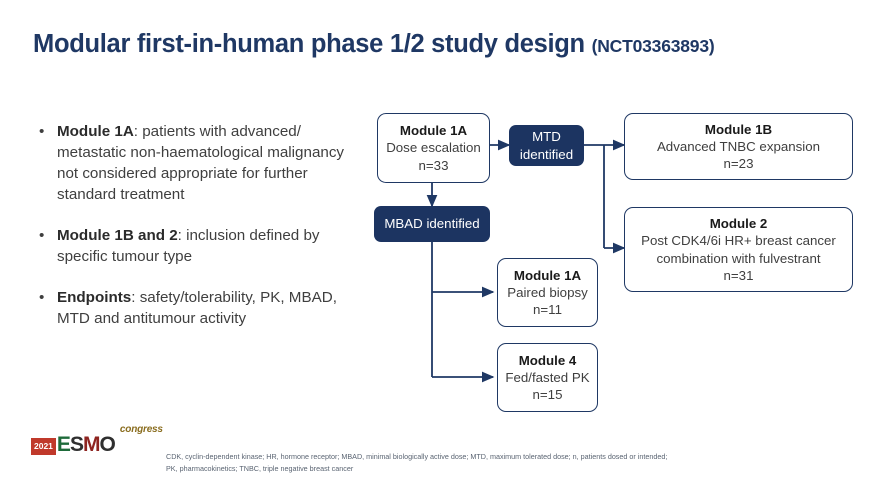 Image resolution: width=888 pixels, height=491 pixels. Describe the element at coordinates (107, 445) in the screenshot. I see `logo-letter-o: O` at that location.